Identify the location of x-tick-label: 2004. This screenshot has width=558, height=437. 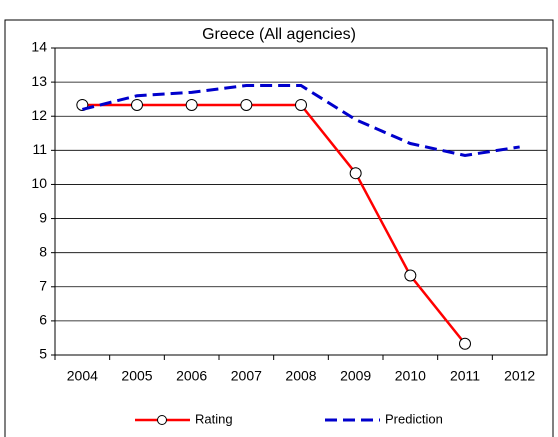
(82, 376).